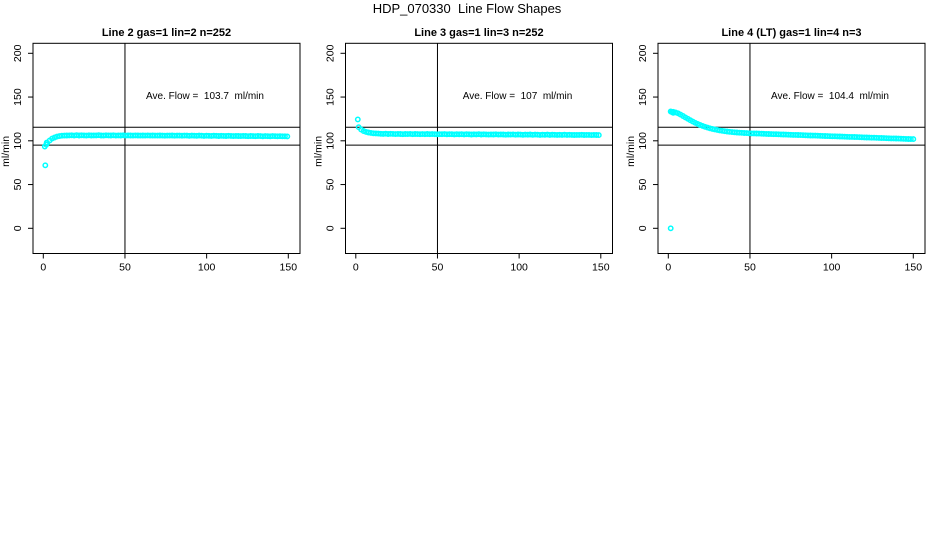  I want to click on panel-2-title: Line 3 gas=1 lin=3 n=252, so click(479, 33).